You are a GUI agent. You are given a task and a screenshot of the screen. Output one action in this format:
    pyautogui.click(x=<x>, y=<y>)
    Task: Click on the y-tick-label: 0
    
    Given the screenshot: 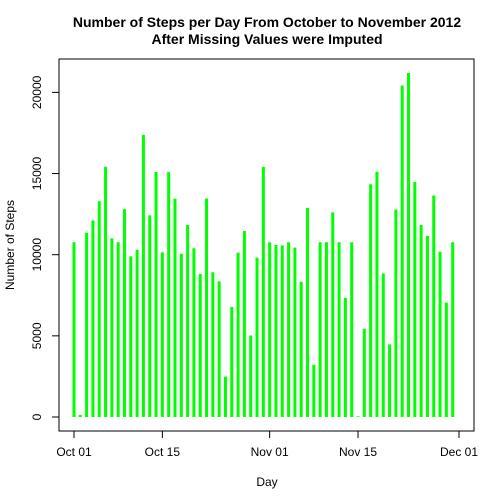 What is the action you would take?
    pyautogui.click(x=37, y=416)
    